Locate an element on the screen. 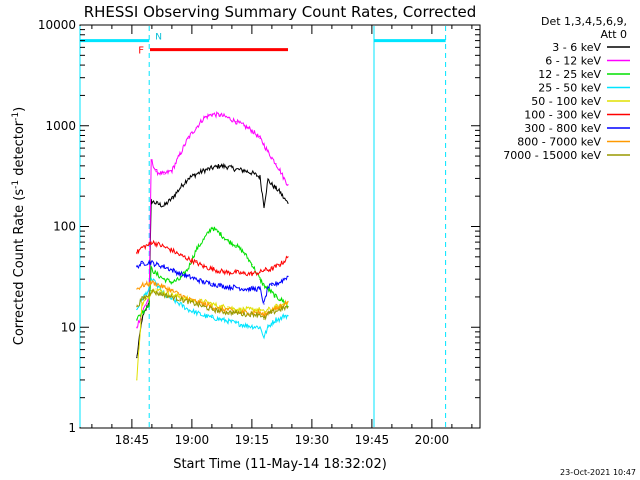 This screenshot has width=640, height=480. legend-label: 12 - 25 keV is located at coordinates (569, 74).